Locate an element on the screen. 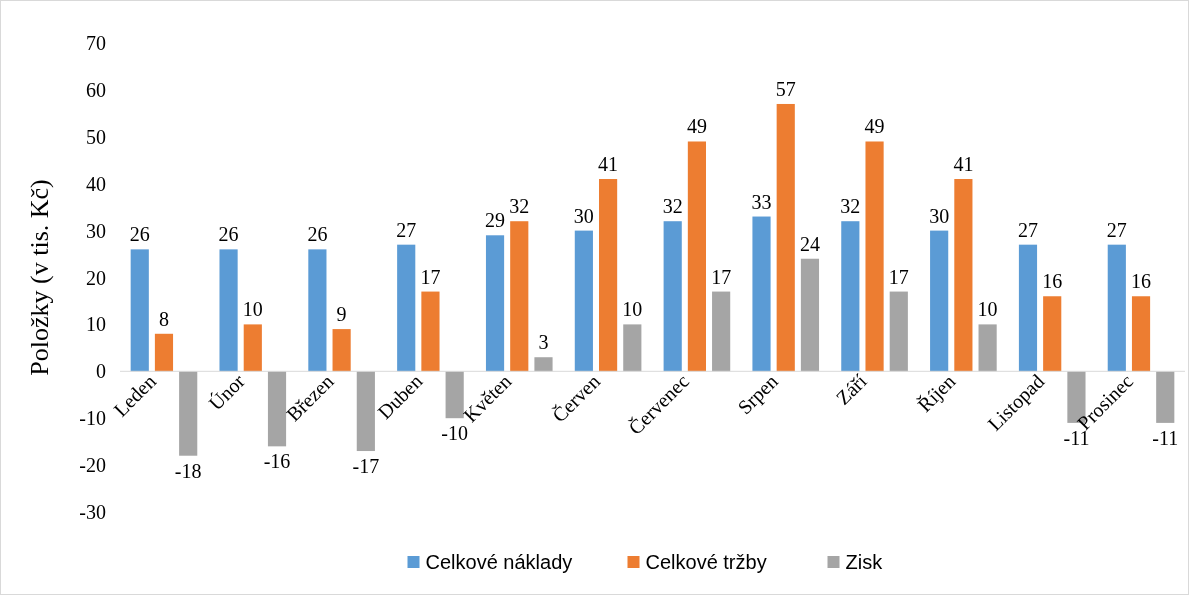 This screenshot has width=1189, height=595. y-tick-label: -10 is located at coordinates (92, 418).